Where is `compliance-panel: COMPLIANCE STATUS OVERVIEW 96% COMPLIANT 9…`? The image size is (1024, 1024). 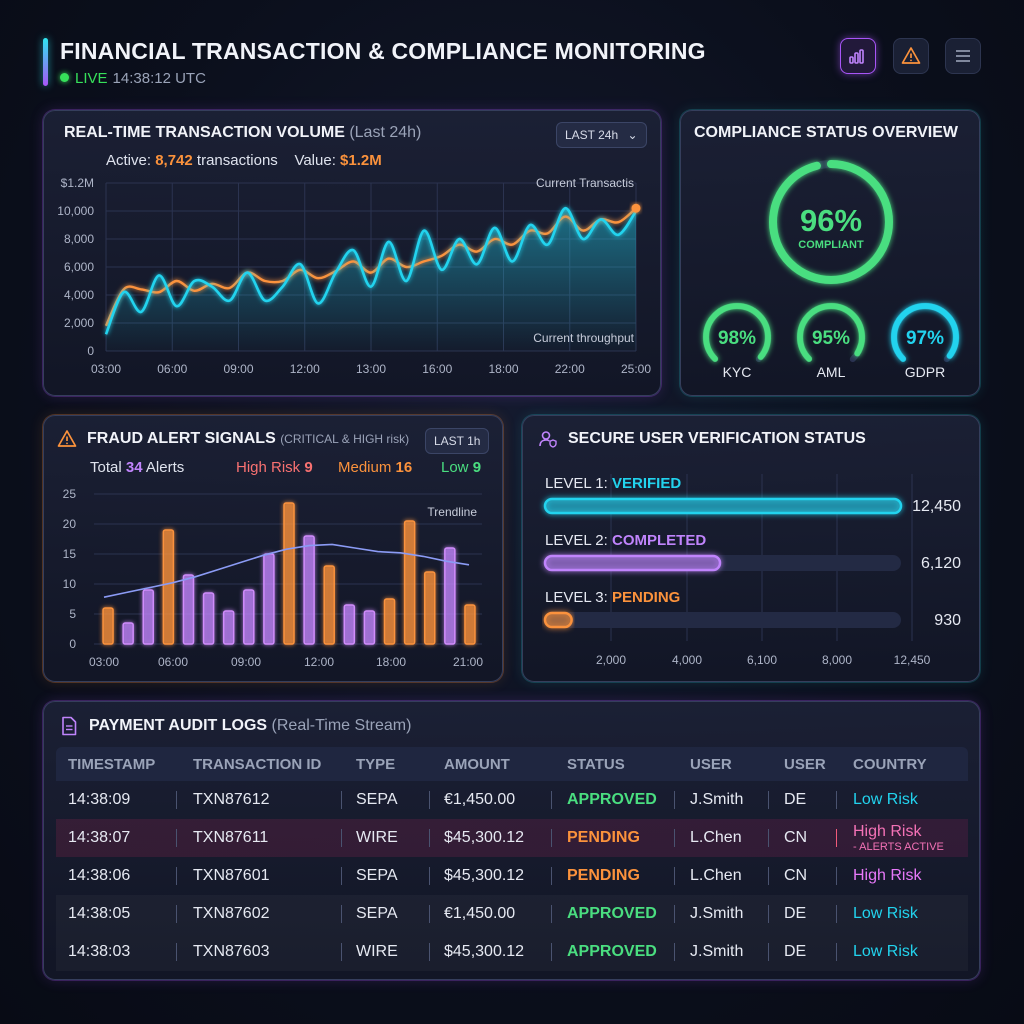
compliance-panel: COMPLIANCE STATUS OVERVIEW 96% COMPLIANT 9… is located at coordinates (830, 253).